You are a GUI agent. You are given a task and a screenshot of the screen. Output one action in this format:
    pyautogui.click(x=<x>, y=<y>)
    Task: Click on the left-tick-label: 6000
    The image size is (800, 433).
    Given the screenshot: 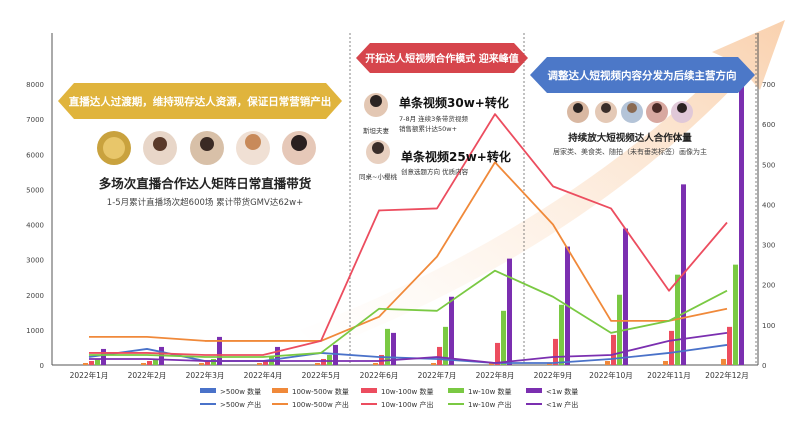 What is the action you would take?
    pyautogui.click(x=35, y=155)
    